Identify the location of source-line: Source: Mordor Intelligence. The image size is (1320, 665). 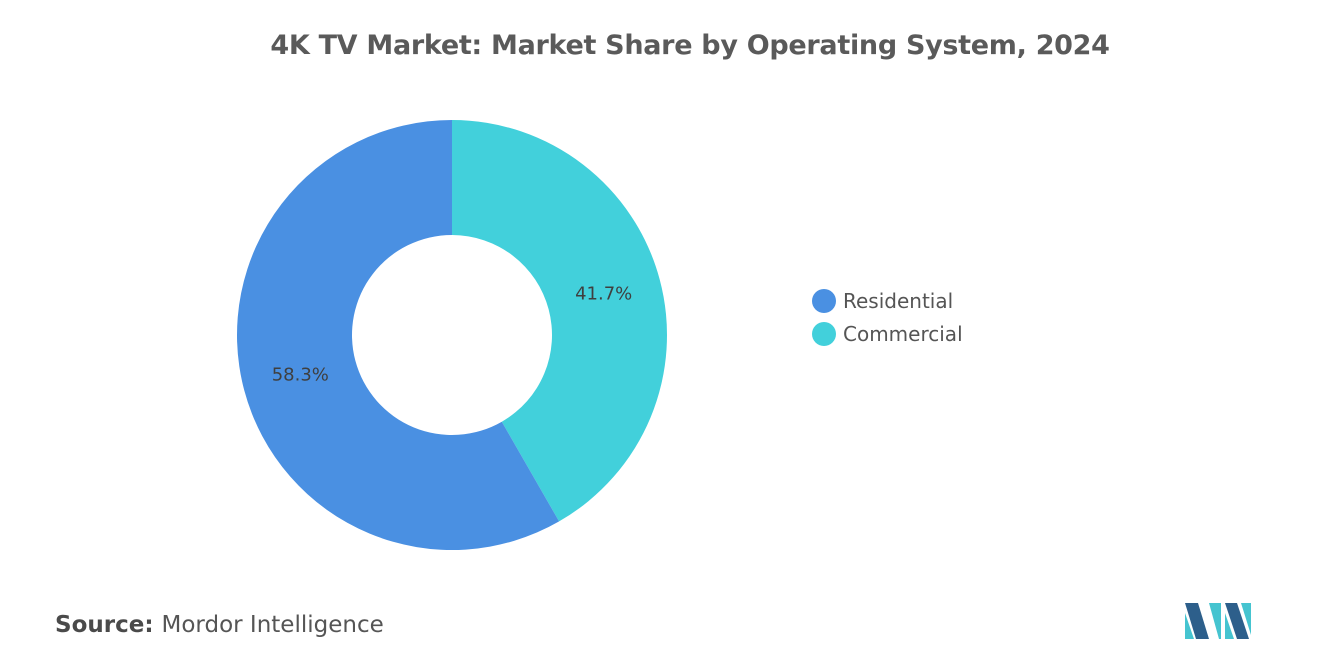
(219, 625).